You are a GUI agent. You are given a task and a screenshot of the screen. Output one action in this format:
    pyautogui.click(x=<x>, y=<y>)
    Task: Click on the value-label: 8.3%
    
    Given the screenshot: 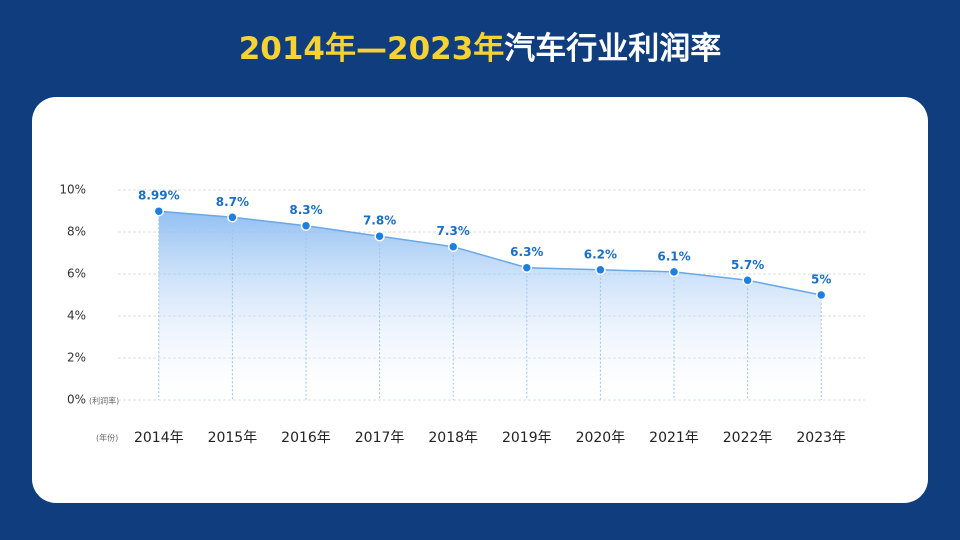 What is the action you would take?
    pyautogui.click(x=305, y=210)
    